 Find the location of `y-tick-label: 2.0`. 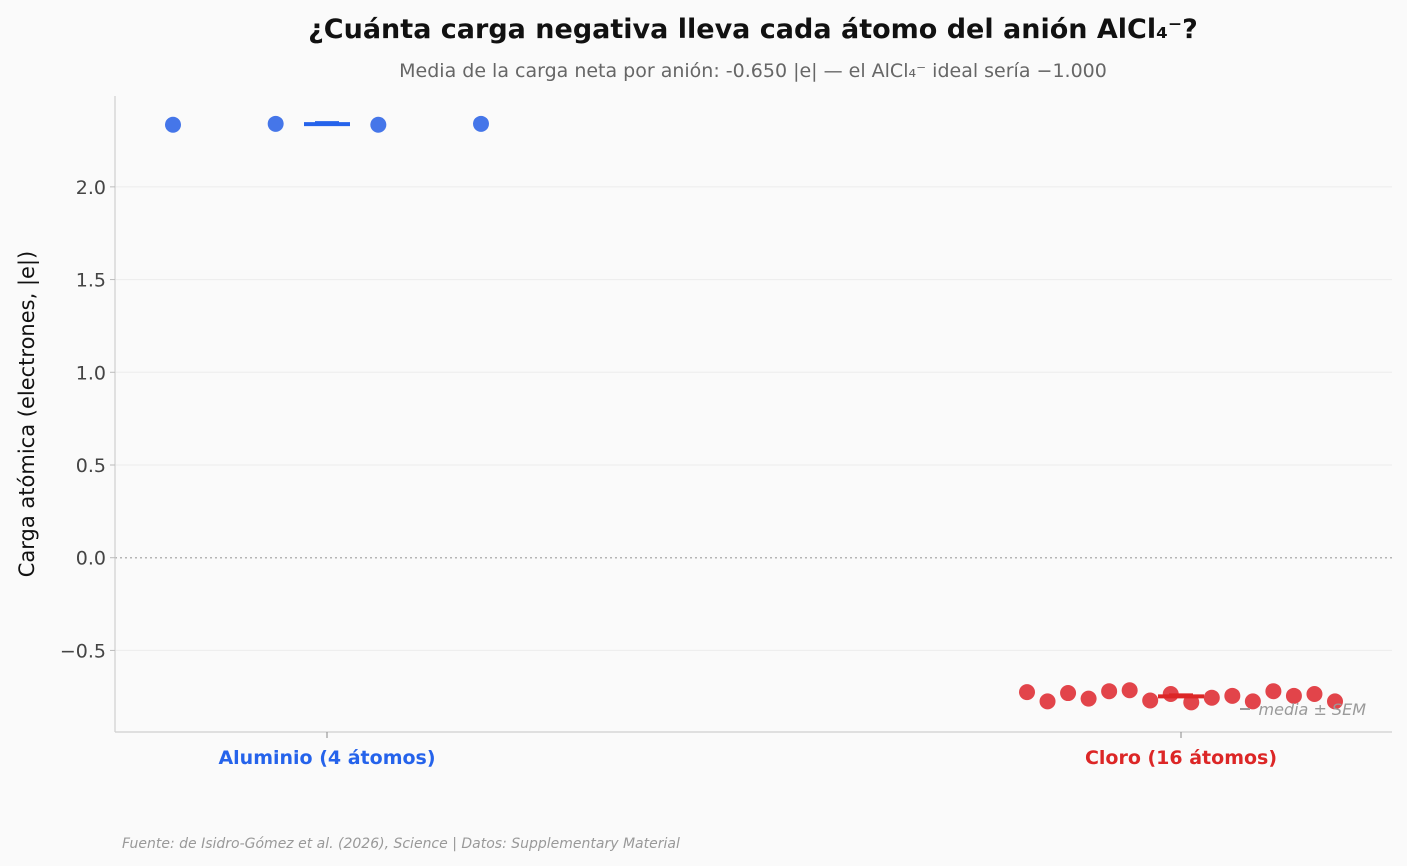

y-tick-label: 2.0 is located at coordinates (91, 188).